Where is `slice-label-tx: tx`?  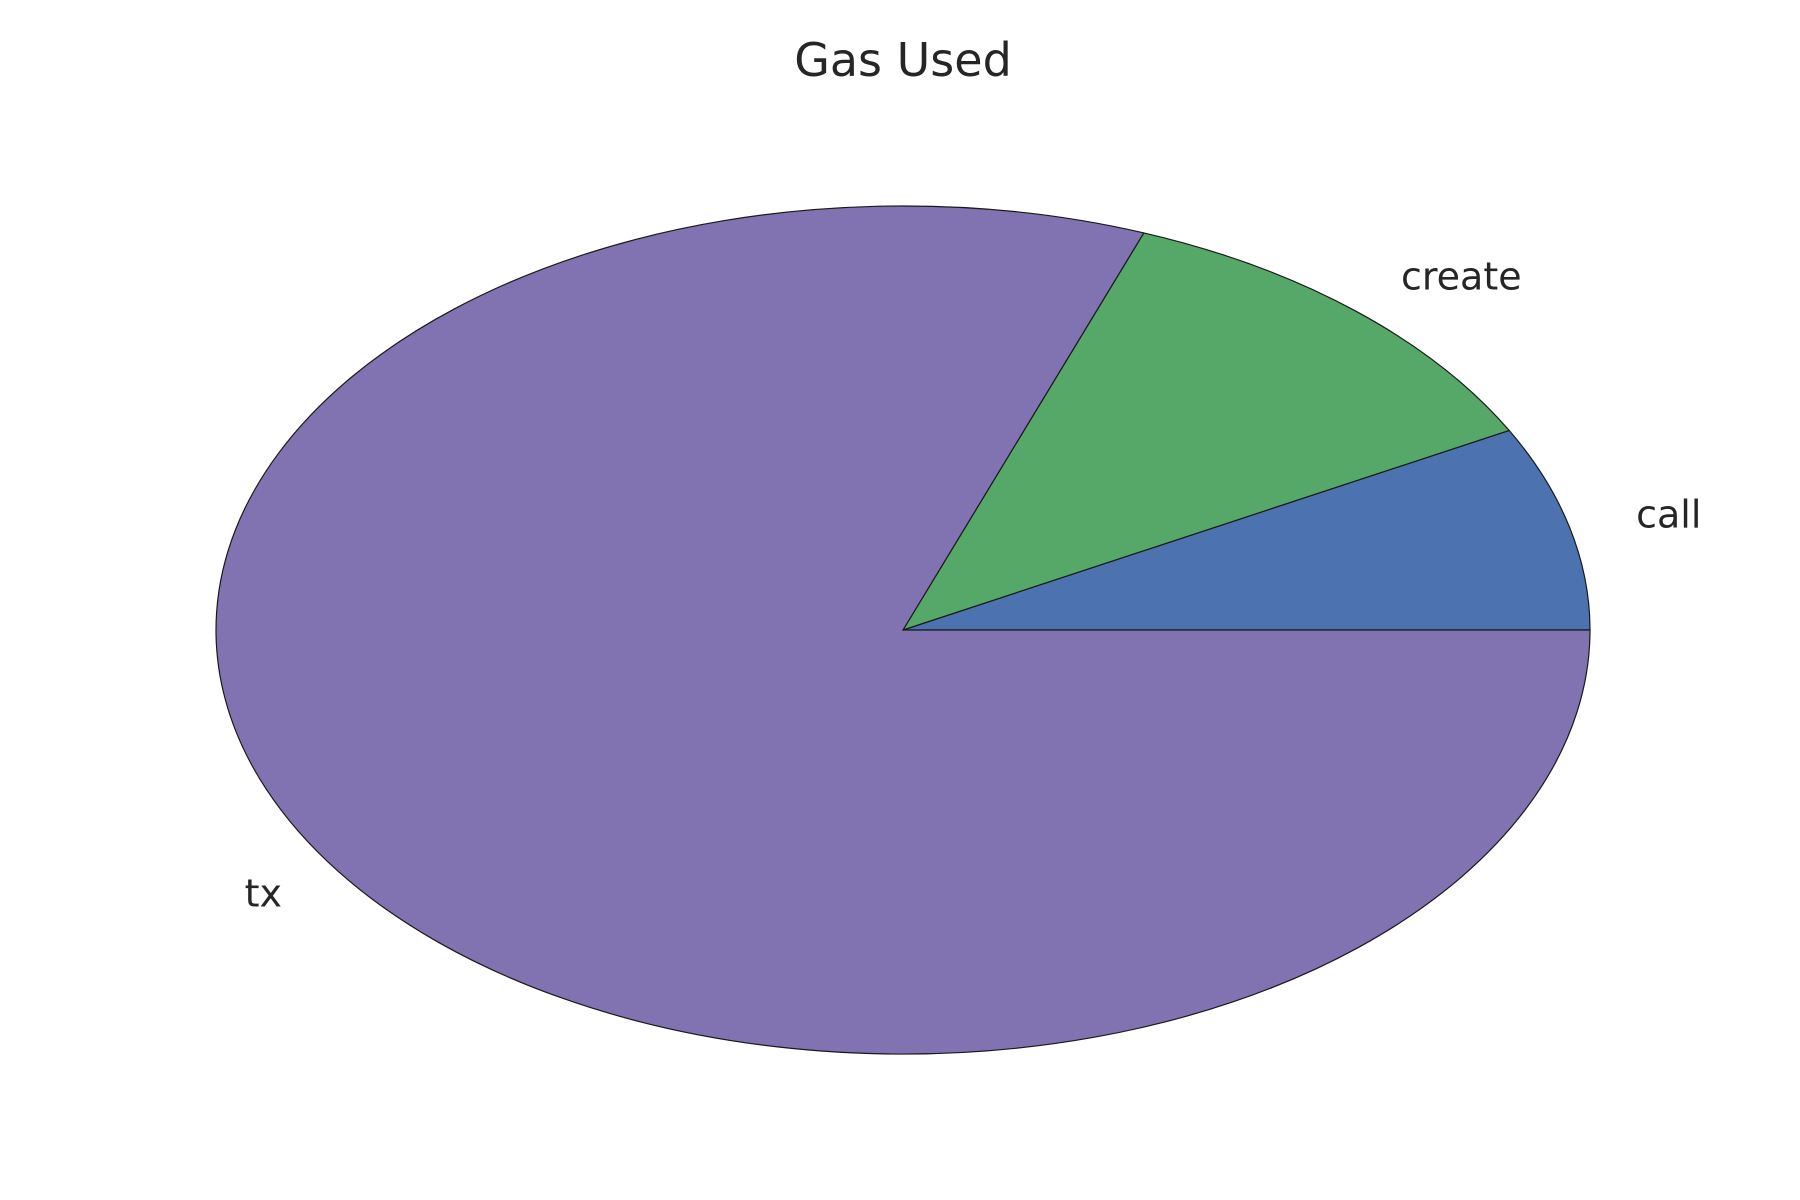 slice-label-tx: tx is located at coordinates (263, 893).